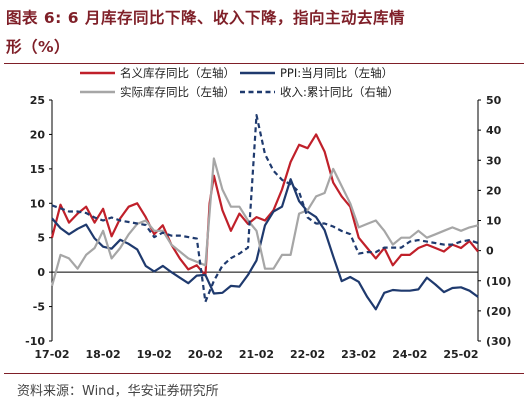 This screenshot has height=406, width=527. I want to click on right-tick-label: 50, so click(494, 100).